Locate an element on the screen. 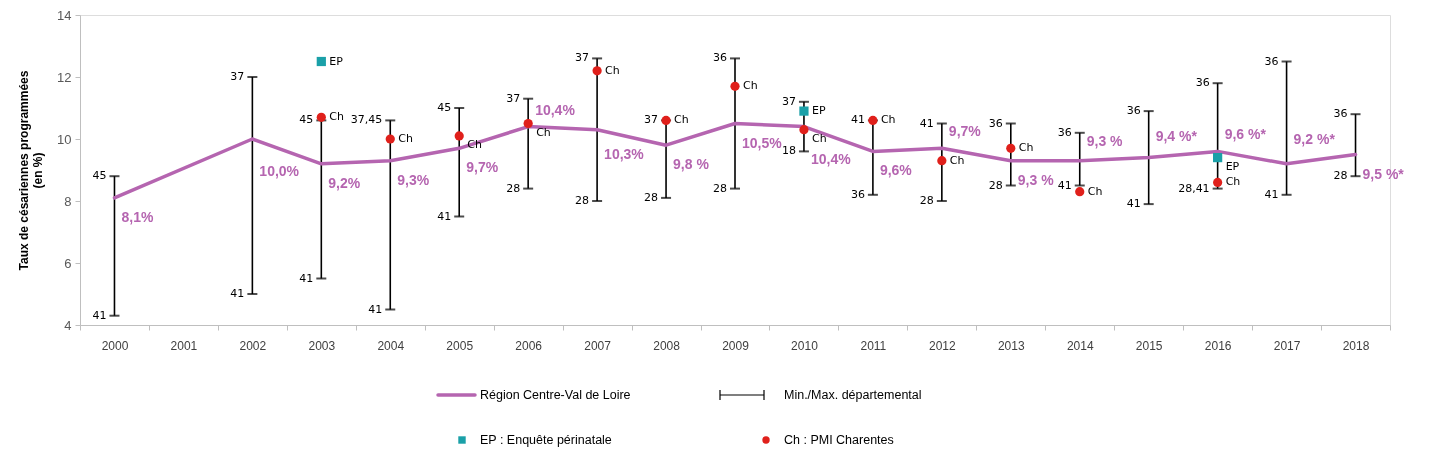 The height and width of the screenshot is (455, 1434). legend-label: EP : Enquête périnatale is located at coordinates (546, 440).